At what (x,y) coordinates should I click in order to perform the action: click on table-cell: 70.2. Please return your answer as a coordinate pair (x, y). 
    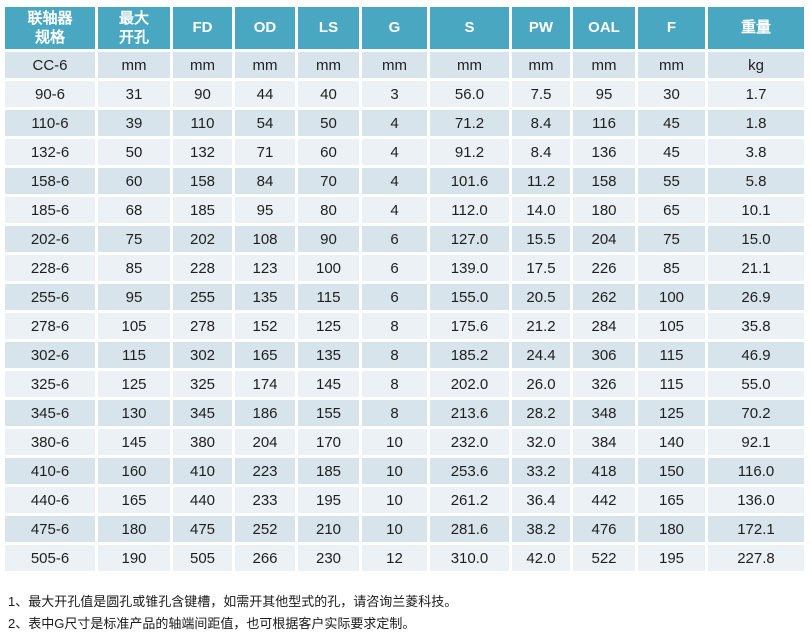
    Looking at the image, I should click on (756, 413).